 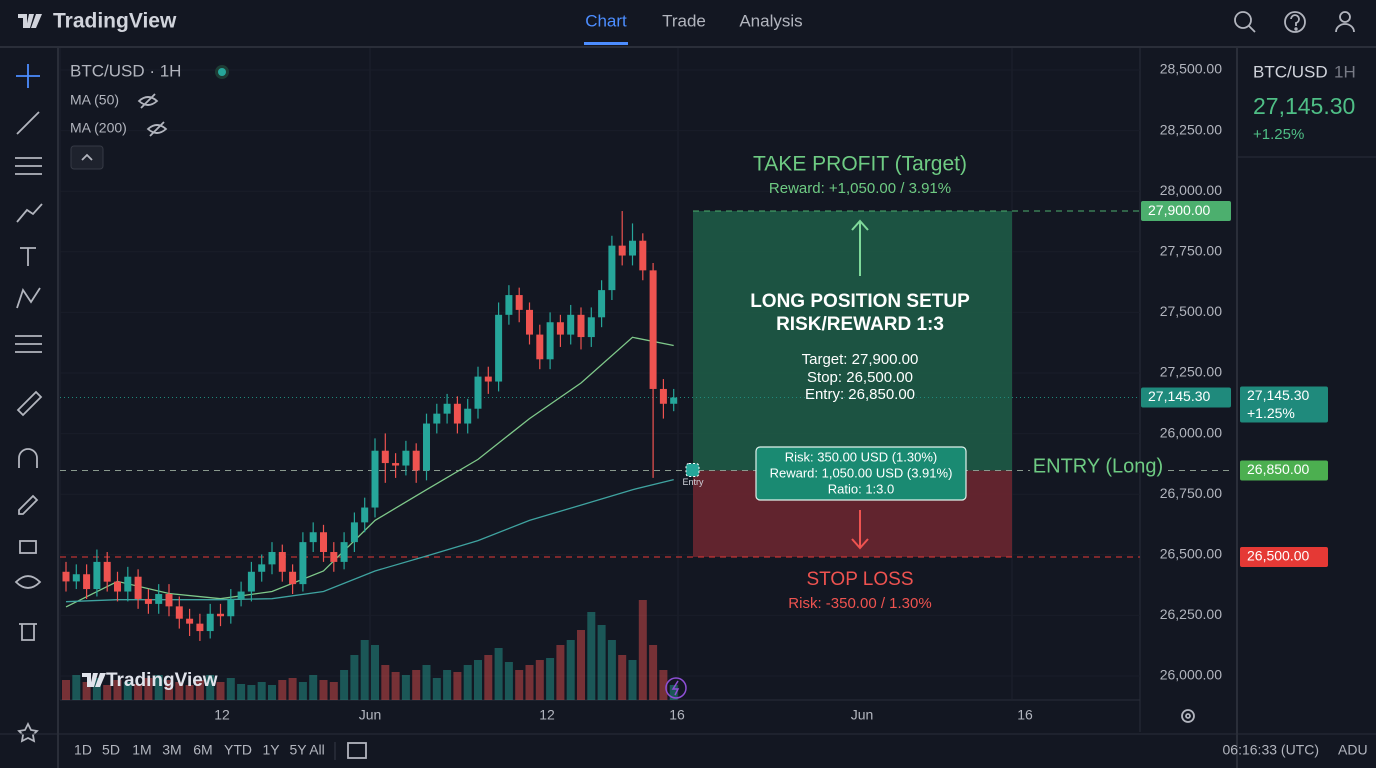 I want to click on help-icon, so click(x=1295, y=22).